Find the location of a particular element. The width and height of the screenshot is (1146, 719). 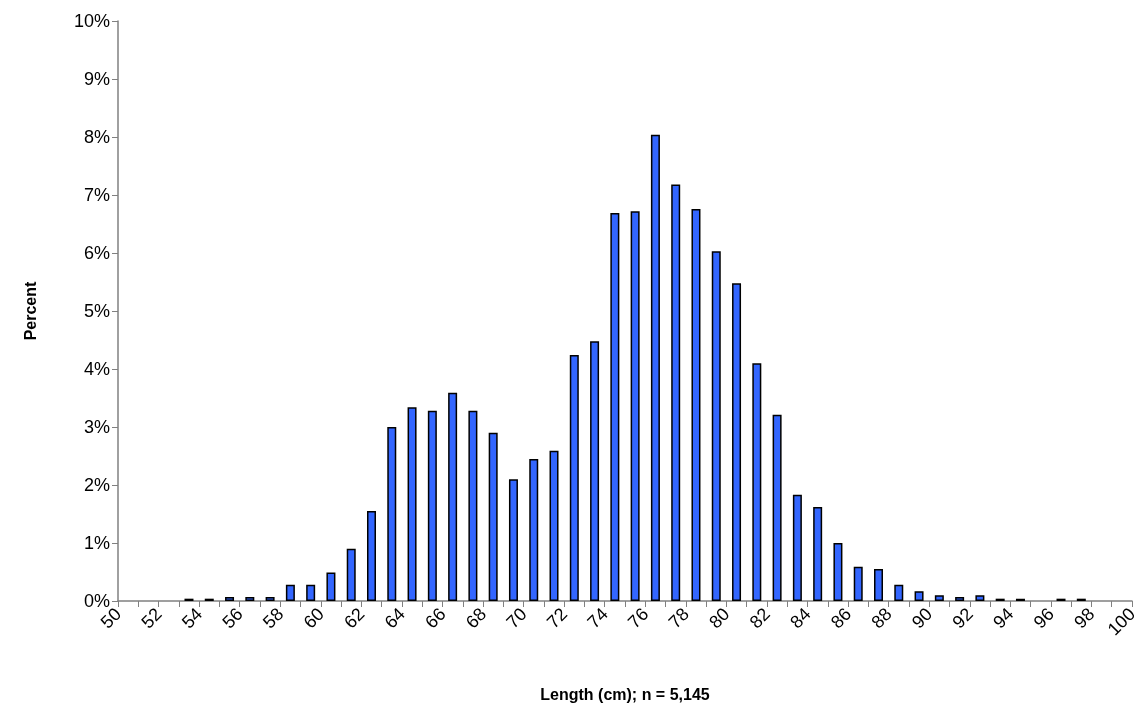

y-tick-label: 10% is located at coordinates (91, 21).